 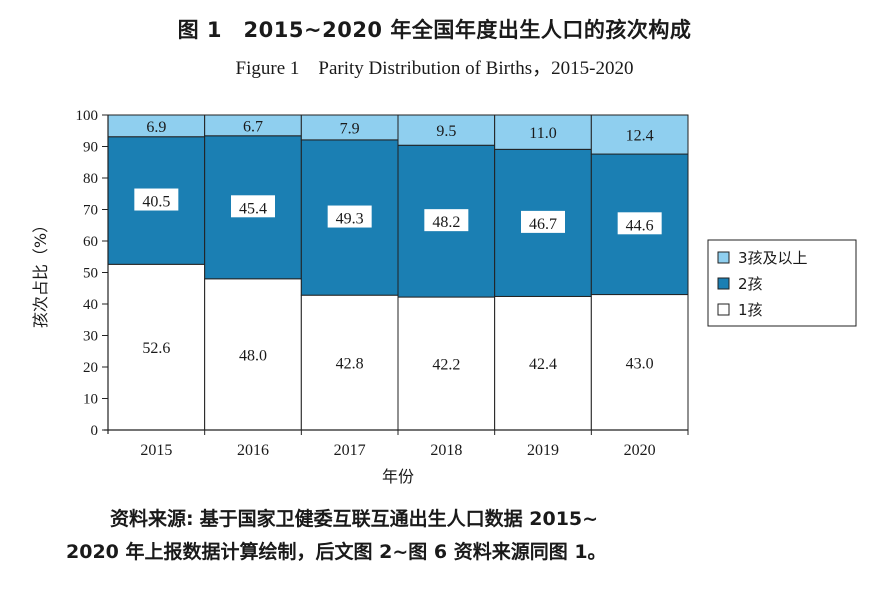 I want to click on data-label: 42.4, so click(x=543, y=364).